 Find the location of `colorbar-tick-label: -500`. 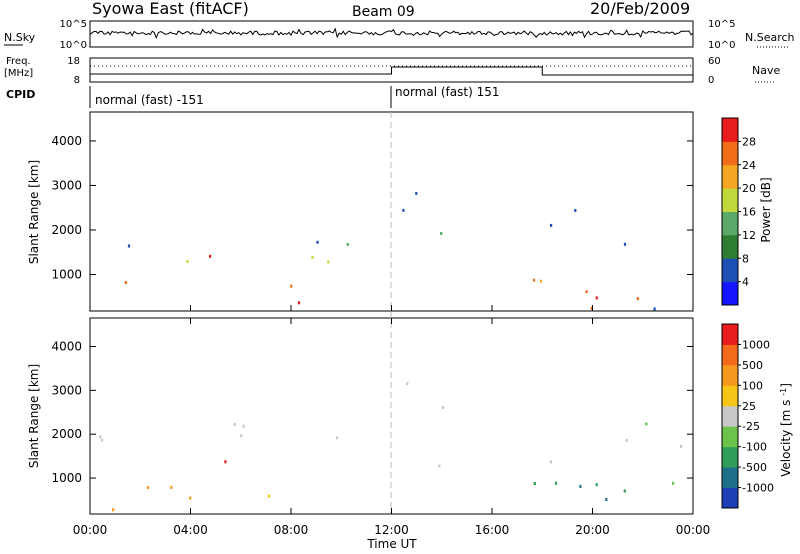

colorbar-tick-label: -500 is located at coordinates (754, 467).